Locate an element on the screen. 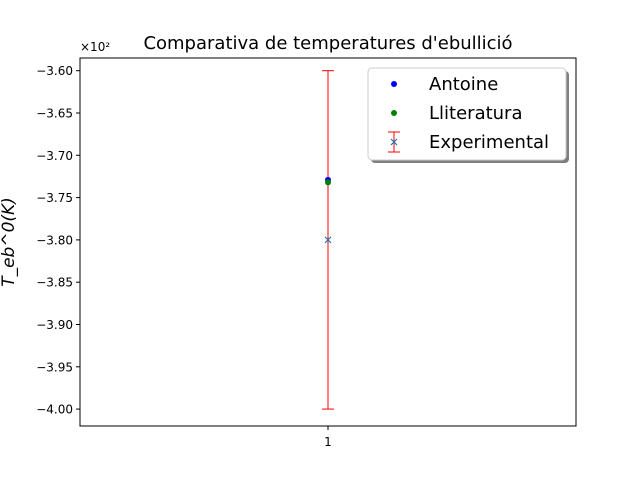 This screenshot has width=640, height=480. chart-title: Comparativa de temperatures d'ebullició is located at coordinates (327, 43).